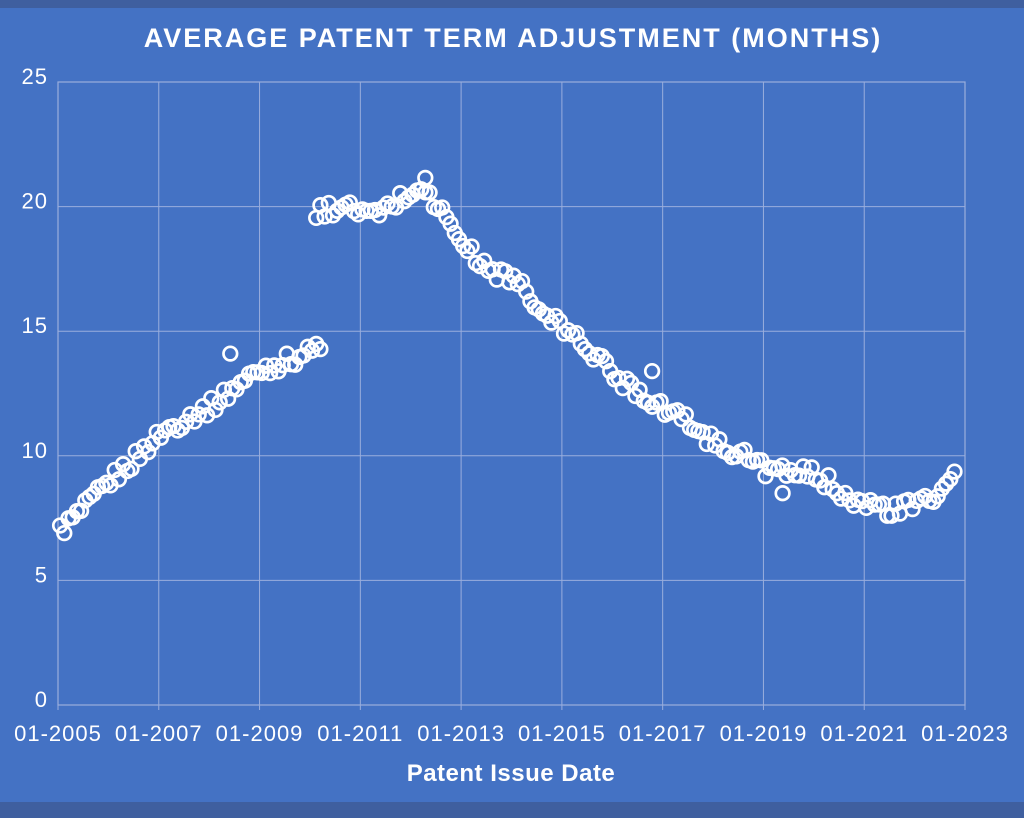  What do you see at coordinates (35, 450) in the screenshot?
I see `y-tick-label: 10` at bounding box center [35, 450].